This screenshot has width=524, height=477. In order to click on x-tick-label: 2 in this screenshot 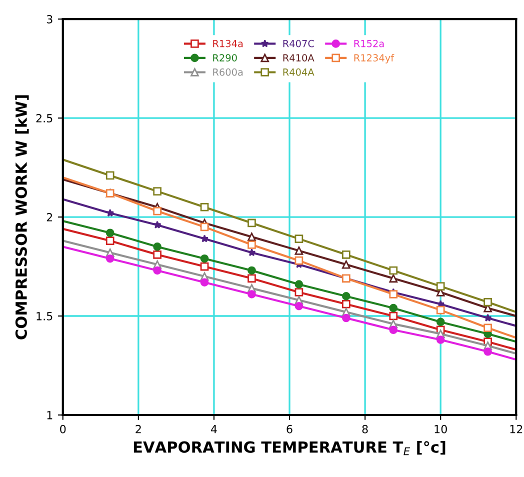, I will do `click(138, 429)`.